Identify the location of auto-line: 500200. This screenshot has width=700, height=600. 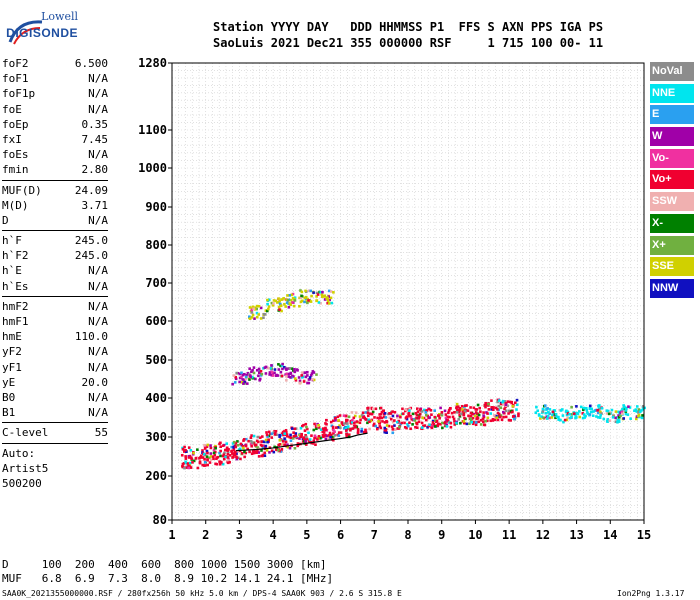
(22, 483).